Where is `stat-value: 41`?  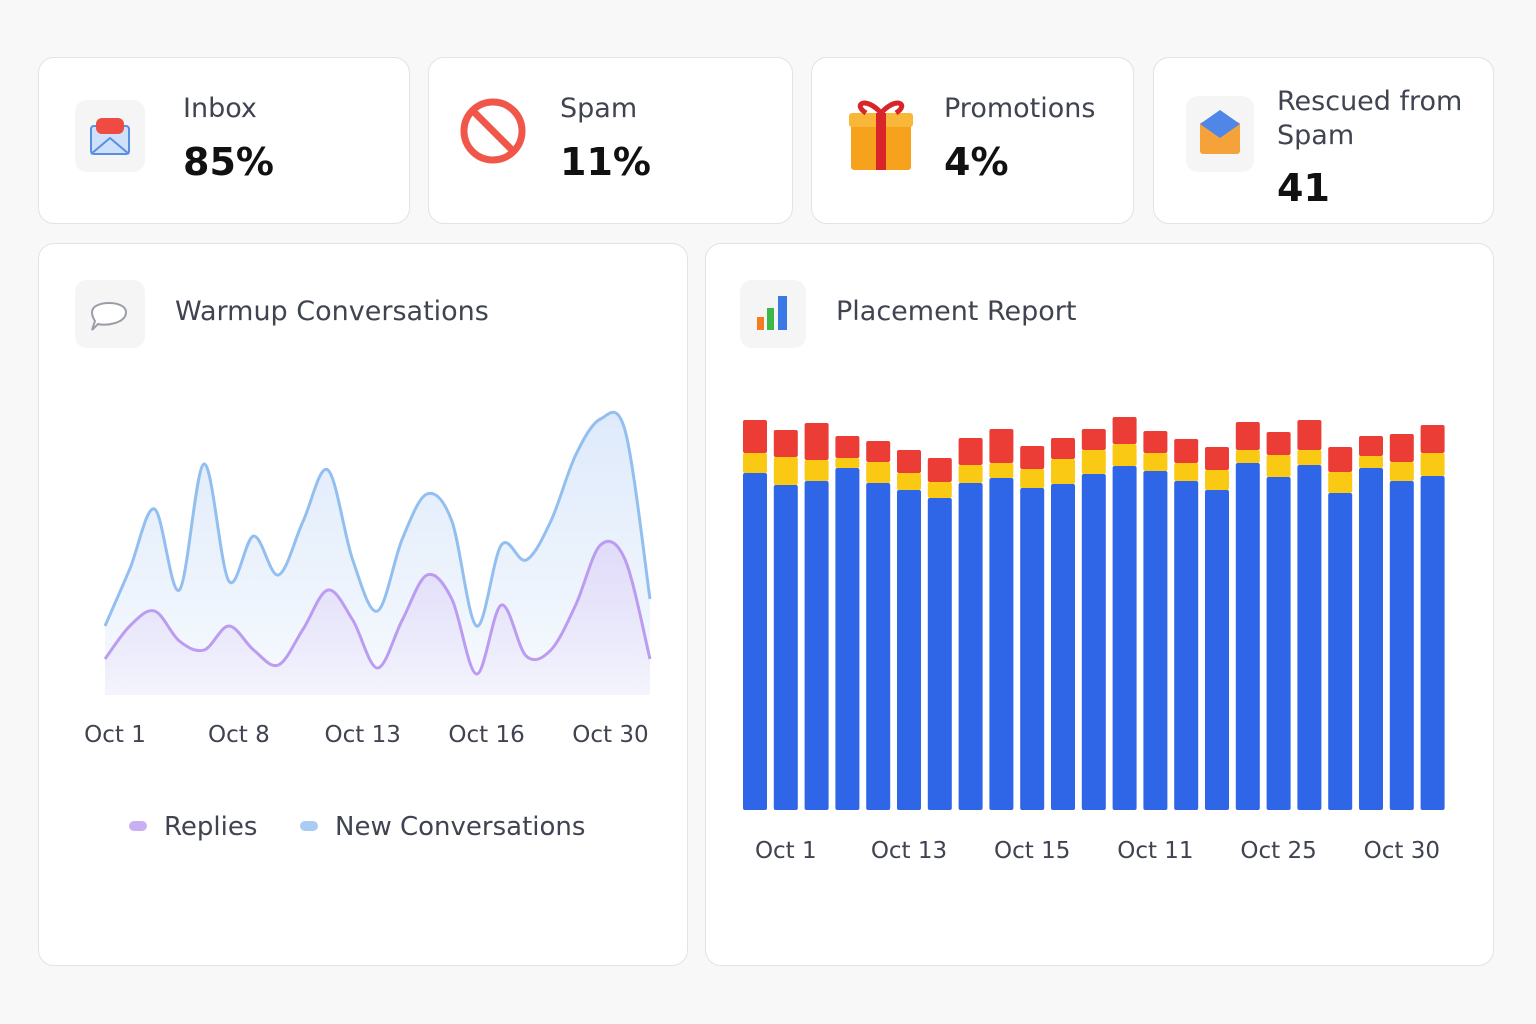 stat-value: 41 is located at coordinates (1303, 188).